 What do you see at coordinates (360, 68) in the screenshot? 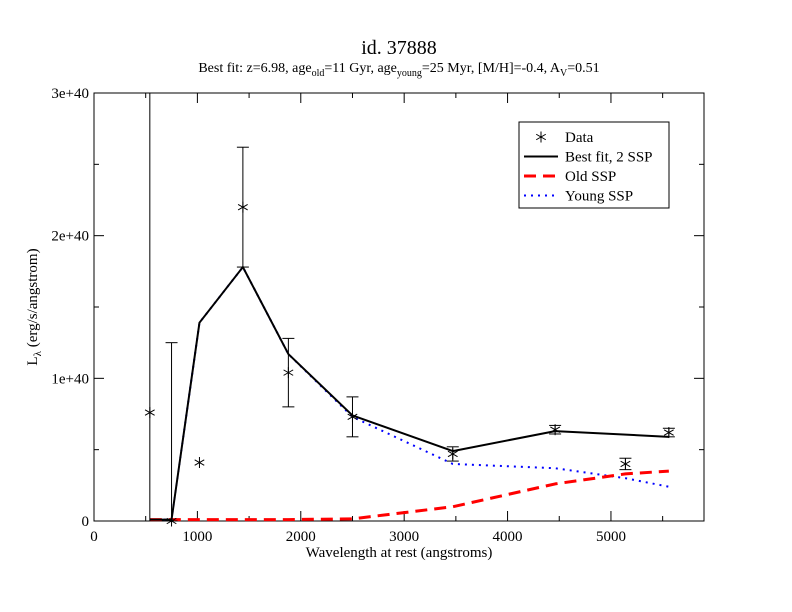
I see `subtitle-text: =11 Gyr, age` at bounding box center [360, 68].